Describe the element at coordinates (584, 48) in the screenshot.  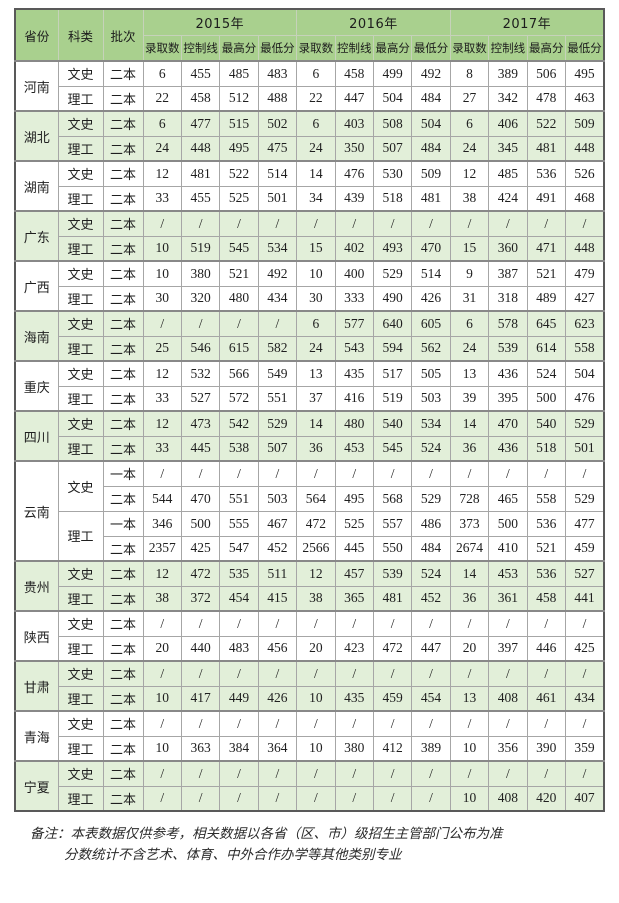
I see `header-metric: 最低分` at that location.